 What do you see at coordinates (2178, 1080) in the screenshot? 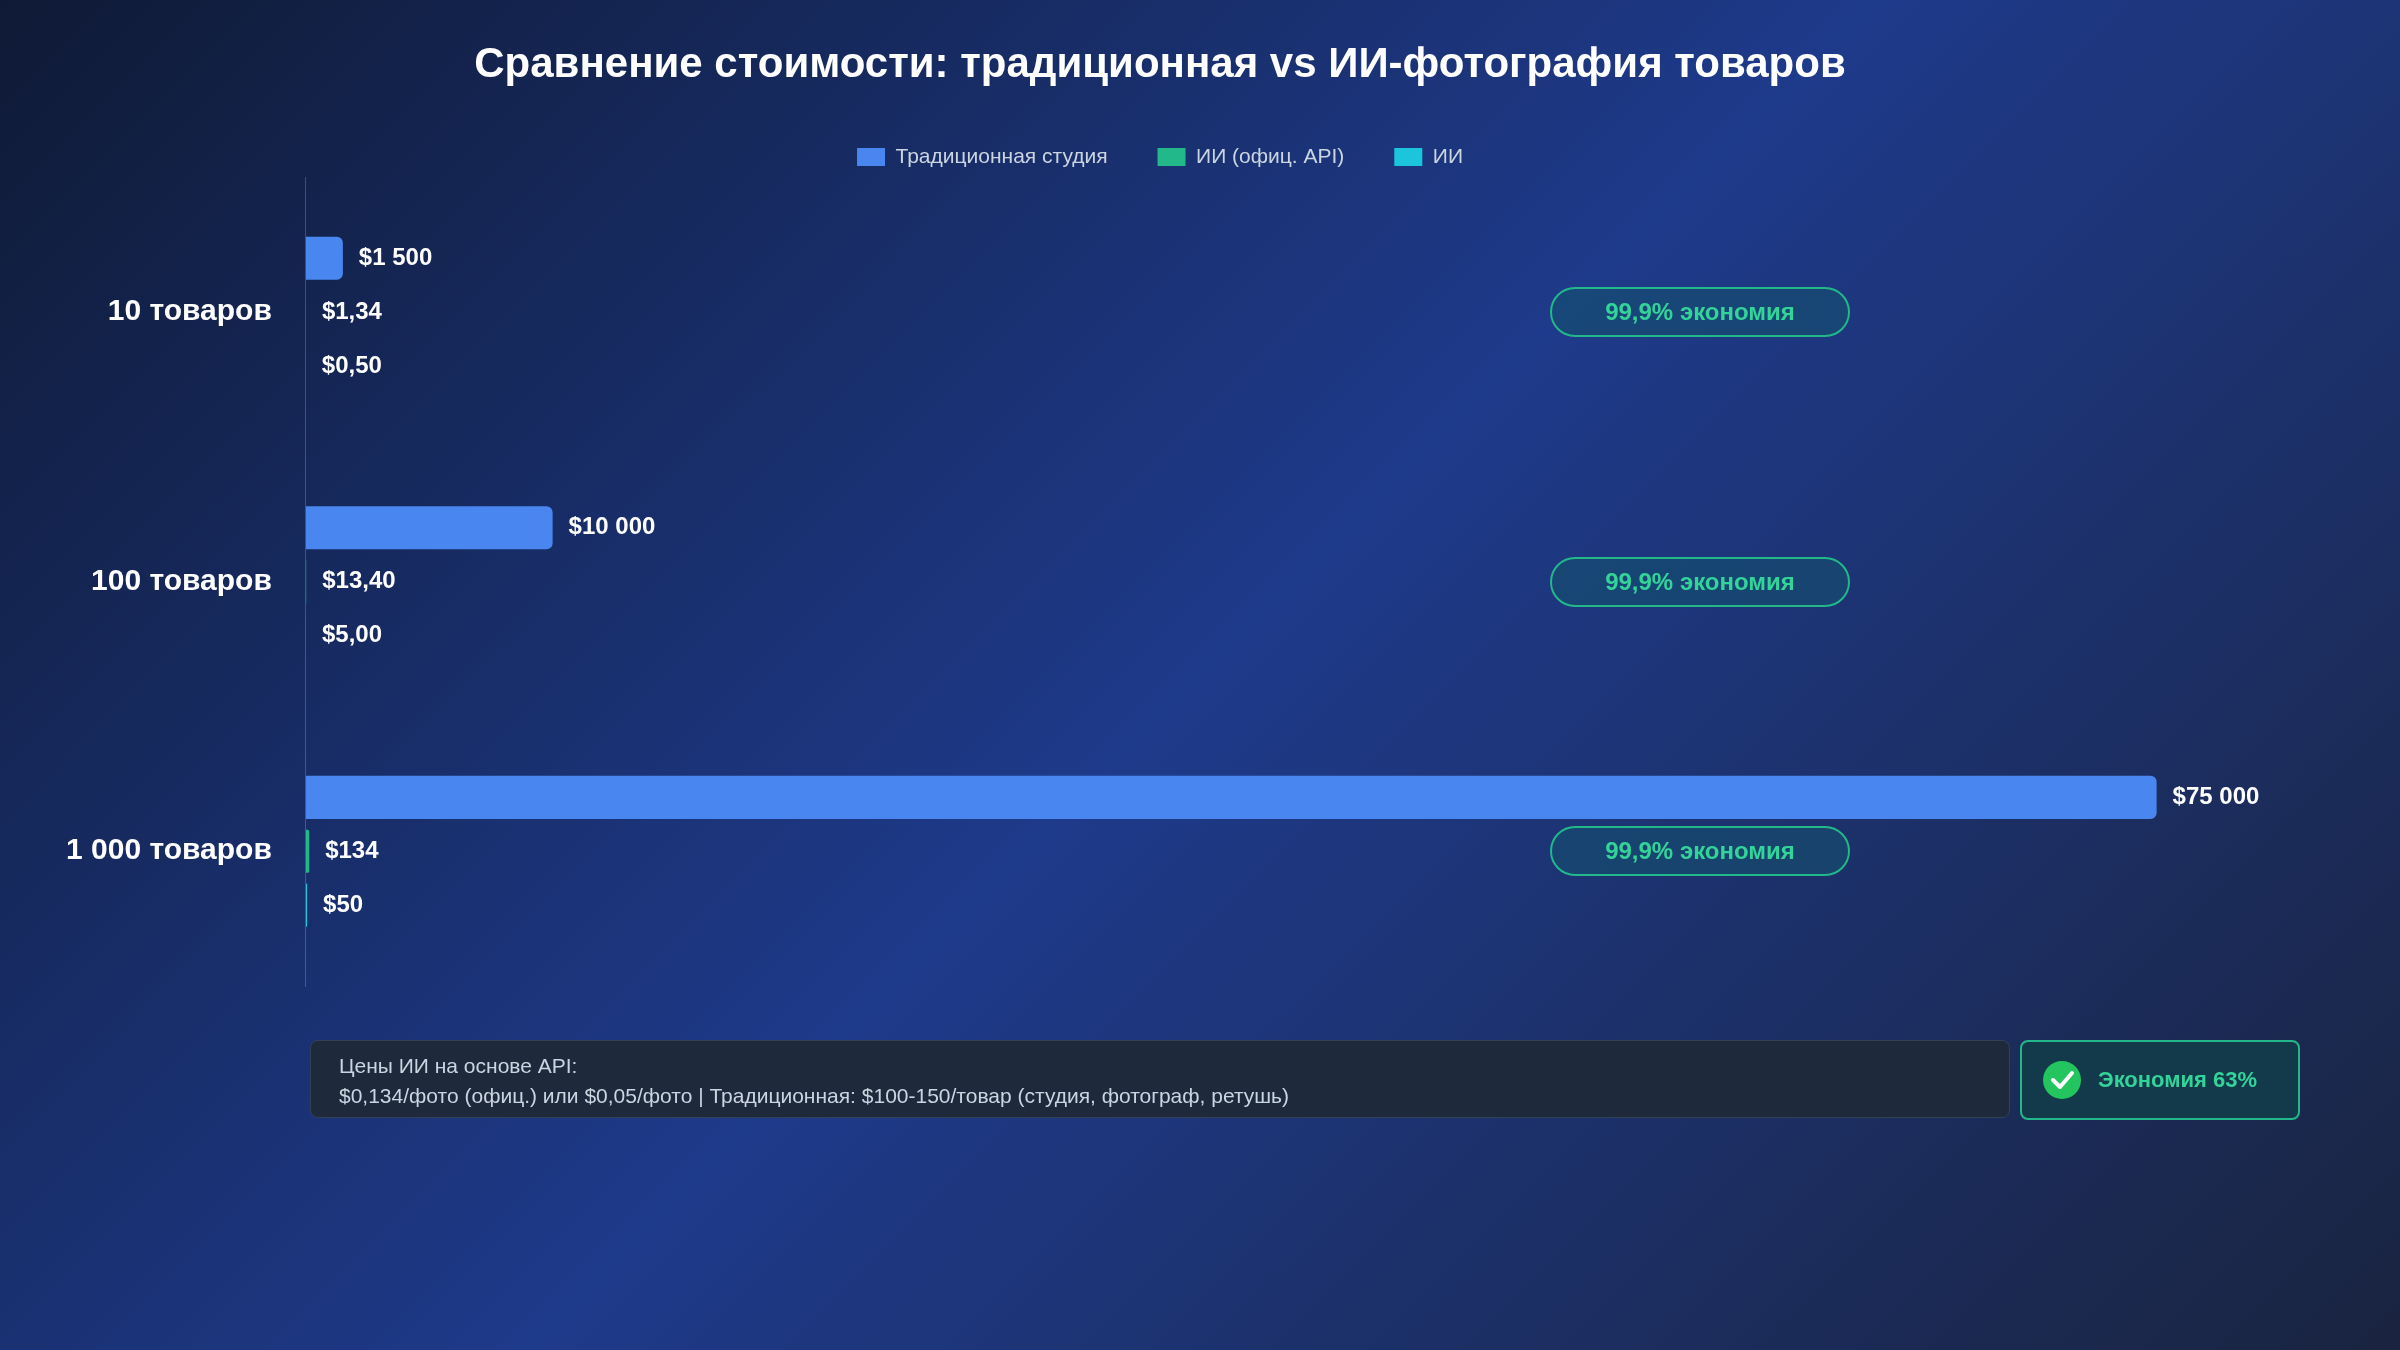
I see `text: Экономия 63%` at bounding box center [2178, 1080].